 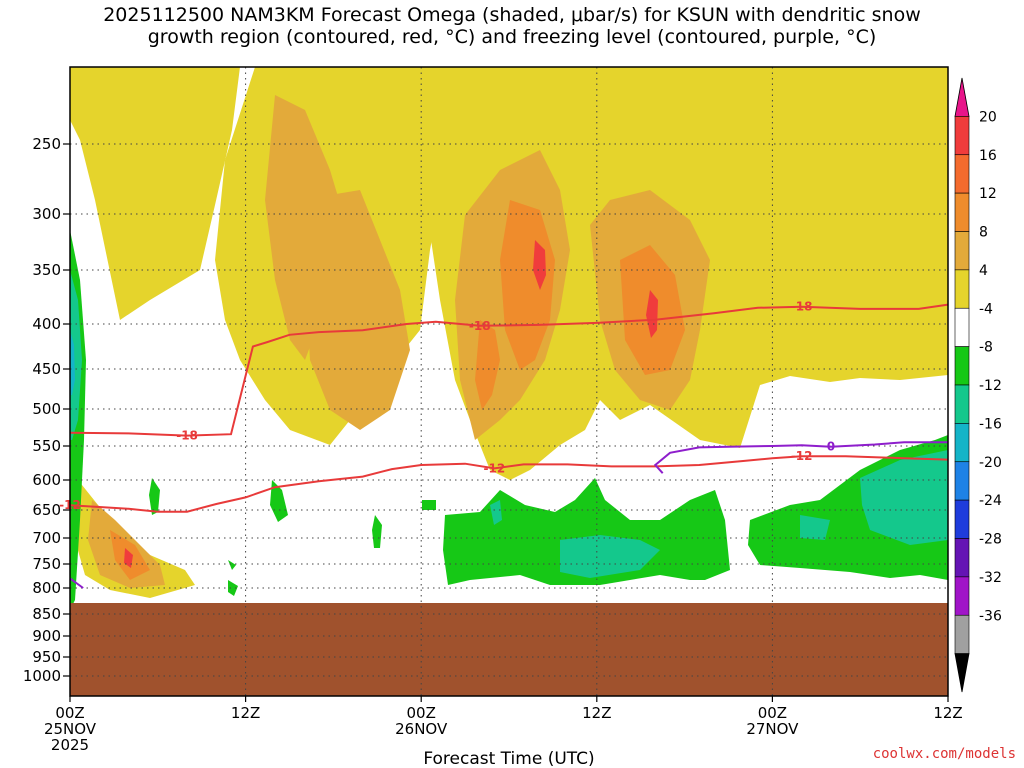 I want to click on y-tick-label: 900, so click(x=46, y=636).